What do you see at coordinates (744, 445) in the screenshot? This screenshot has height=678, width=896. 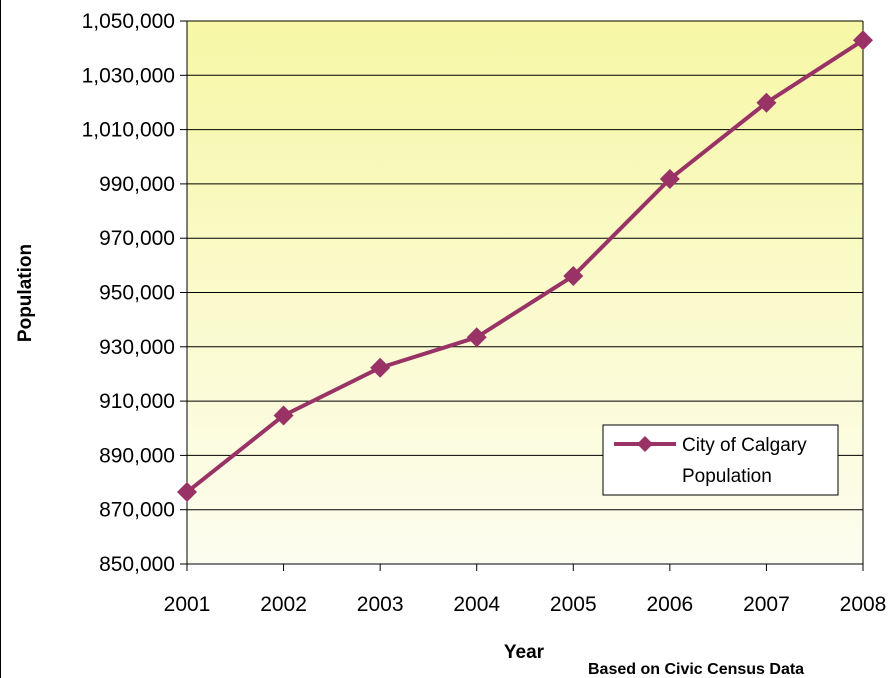 I see `legend-label-line-1: City of Calgary` at bounding box center [744, 445].